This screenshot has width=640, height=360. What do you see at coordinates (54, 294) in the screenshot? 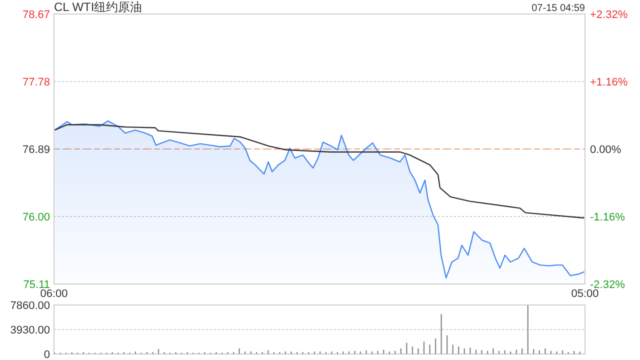
I see `x-tick-label: 06:00` at bounding box center [54, 294].